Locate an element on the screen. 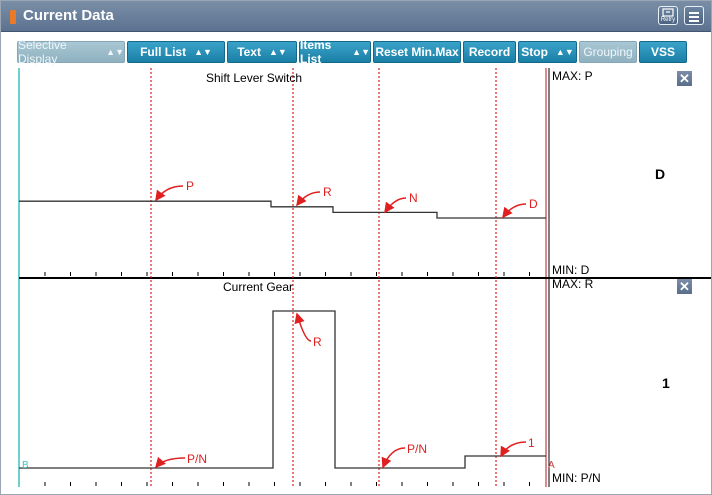  retry-button: Retry is located at coordinates (668, 15).